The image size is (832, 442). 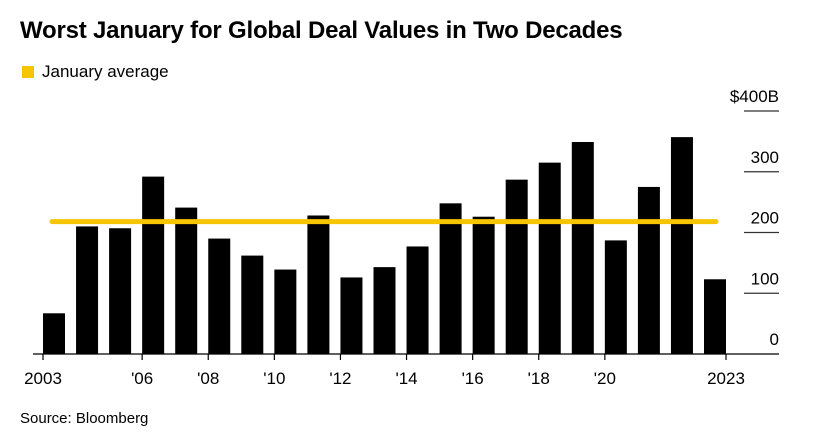 I want to click on y-tick-label: 0, so click(x=774, y=339).